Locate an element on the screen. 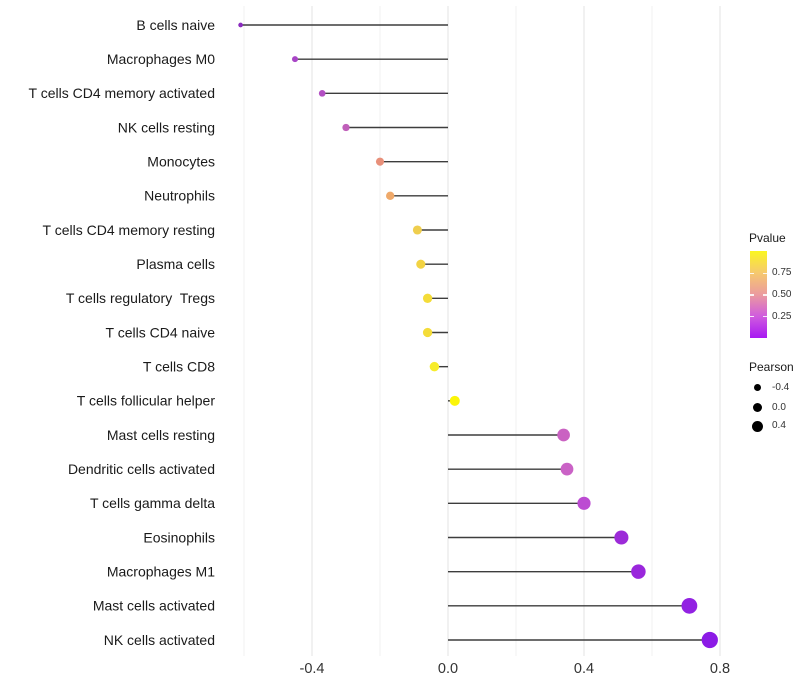 The width and height of the screenshot is (800, 700). y-axis-label: Macrophages M0 is located at coordinates (161, 59).